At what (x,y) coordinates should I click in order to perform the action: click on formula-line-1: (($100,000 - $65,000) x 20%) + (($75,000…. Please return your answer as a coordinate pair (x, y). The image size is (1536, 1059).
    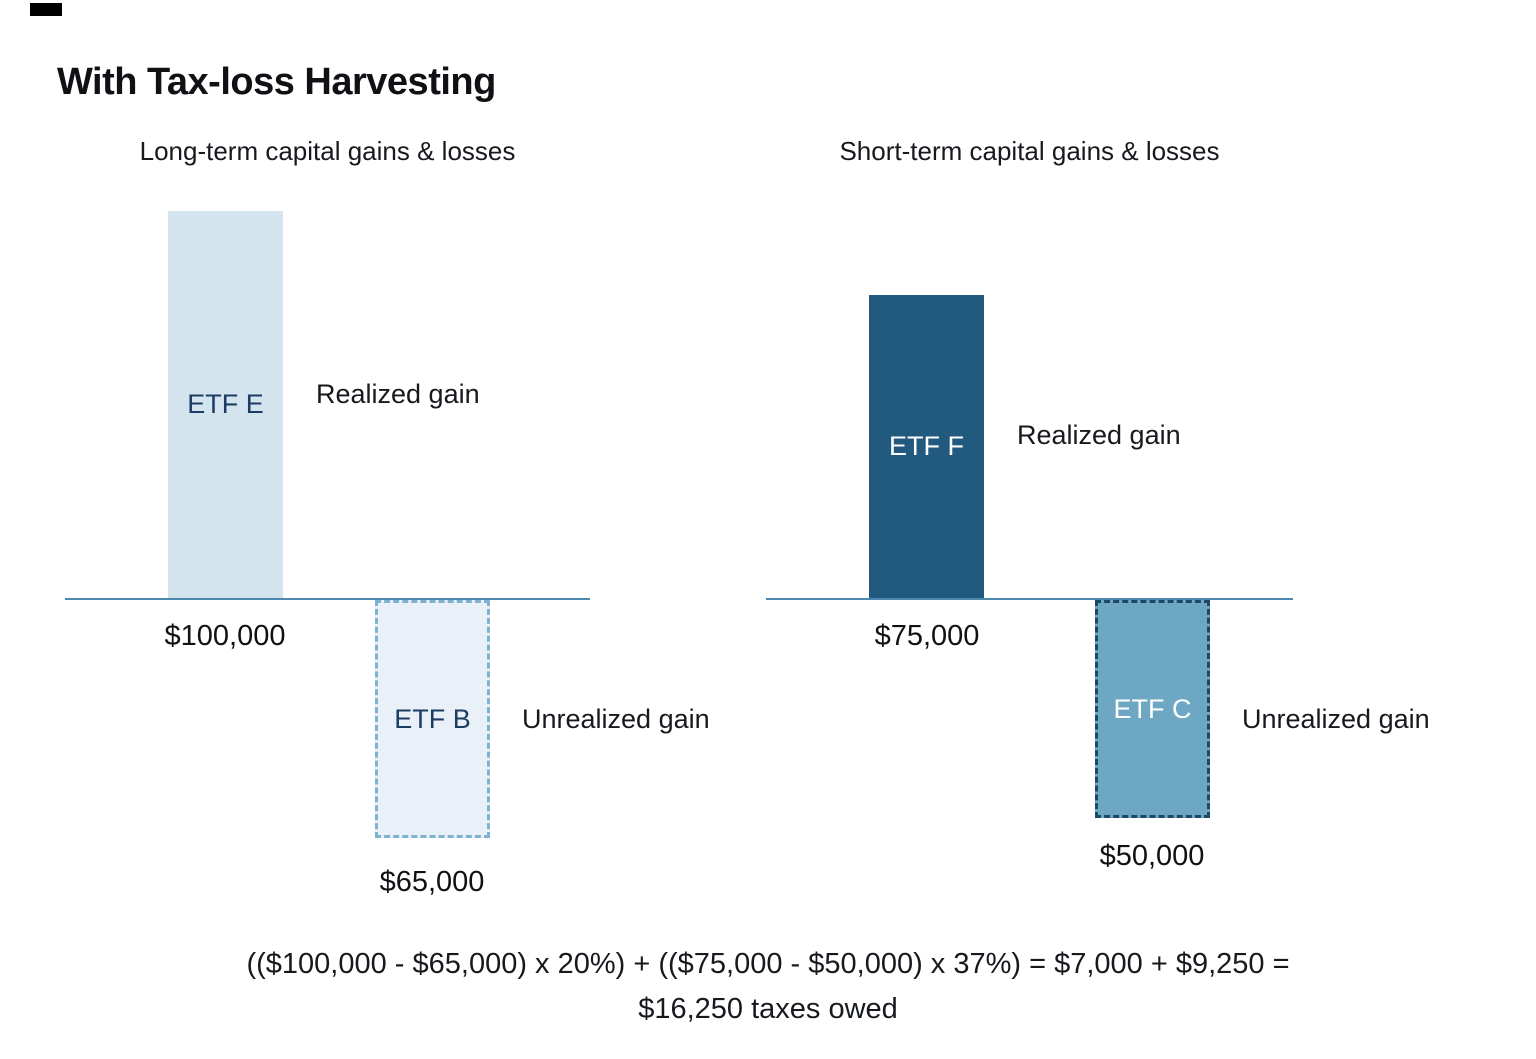
    Looking at the image, I should click on (768, 964).